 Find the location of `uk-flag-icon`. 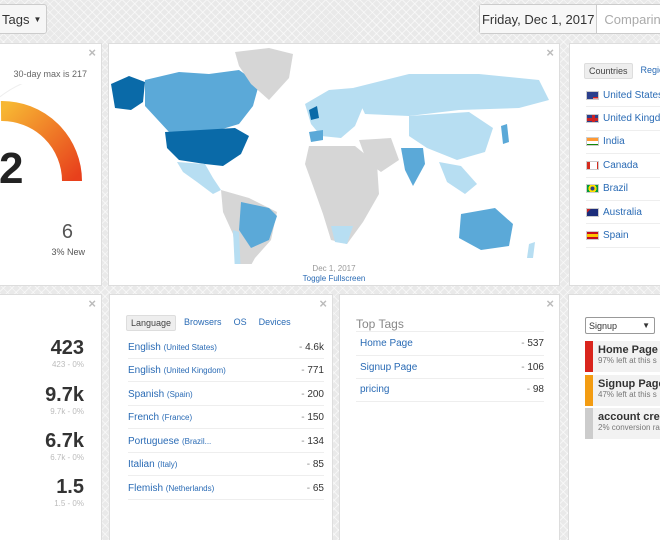

uk-flag-icon is located at coordinates (592, 119).